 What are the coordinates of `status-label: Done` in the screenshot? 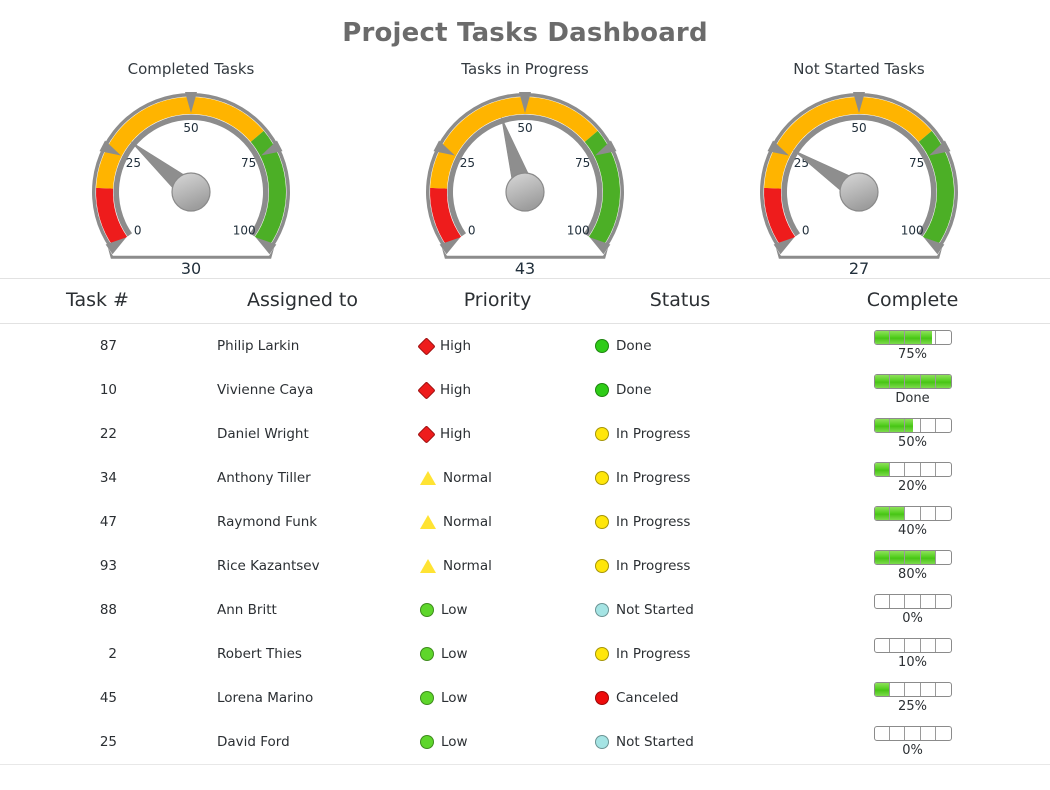 It's located at (634, 390).